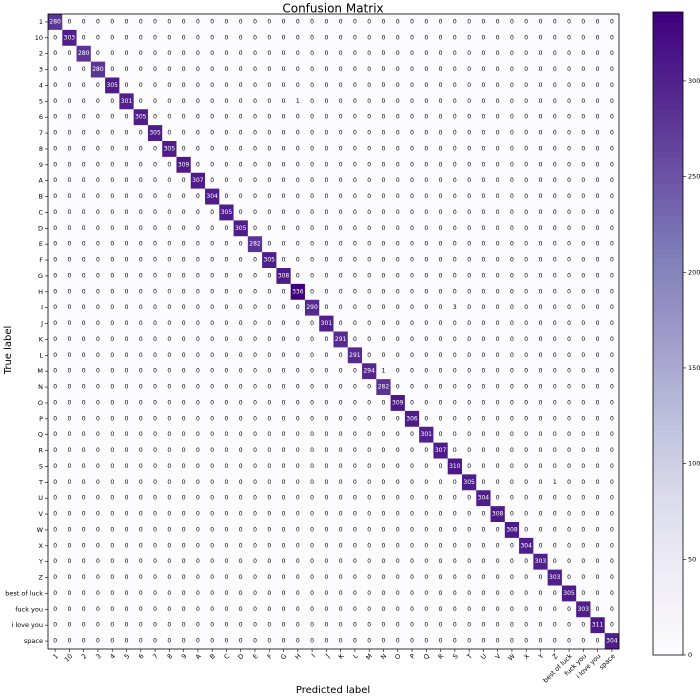 This screenshot has height=700, width=700. Describe the element at coordinates (341, 656) in the screenshot. I see `x-tick-label: K` at that location.